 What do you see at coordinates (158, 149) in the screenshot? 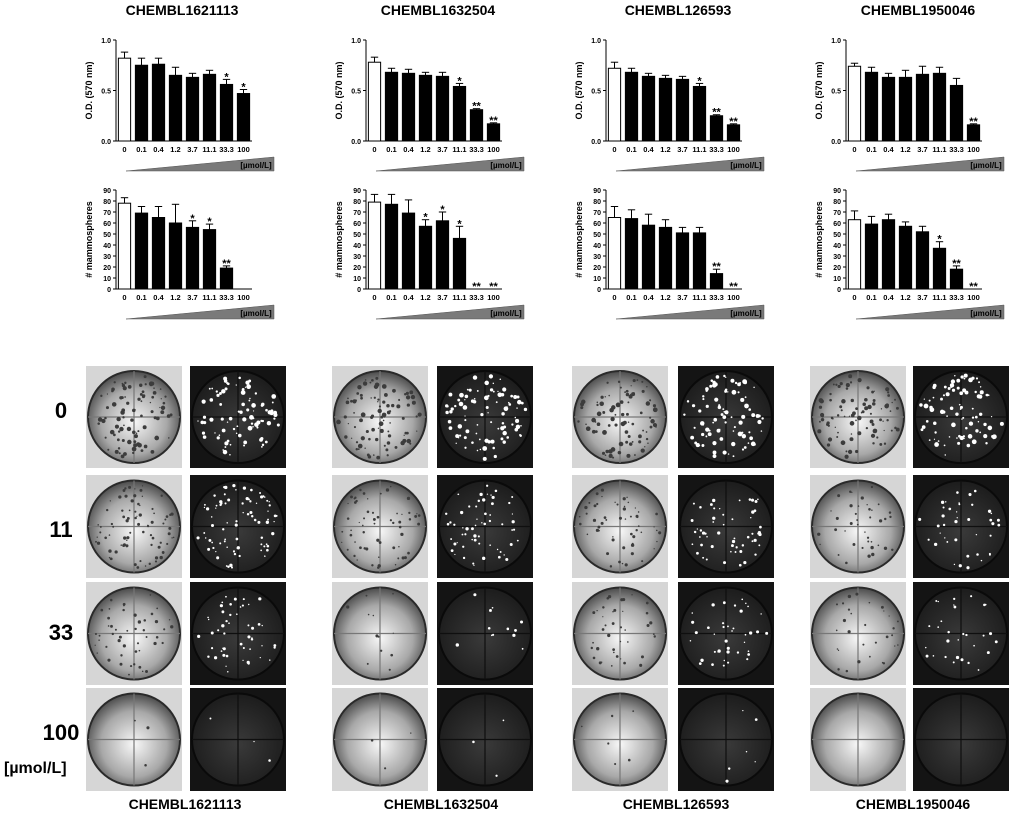
I see `x-tick-label: 0.4` at bounding box center [158, 149].